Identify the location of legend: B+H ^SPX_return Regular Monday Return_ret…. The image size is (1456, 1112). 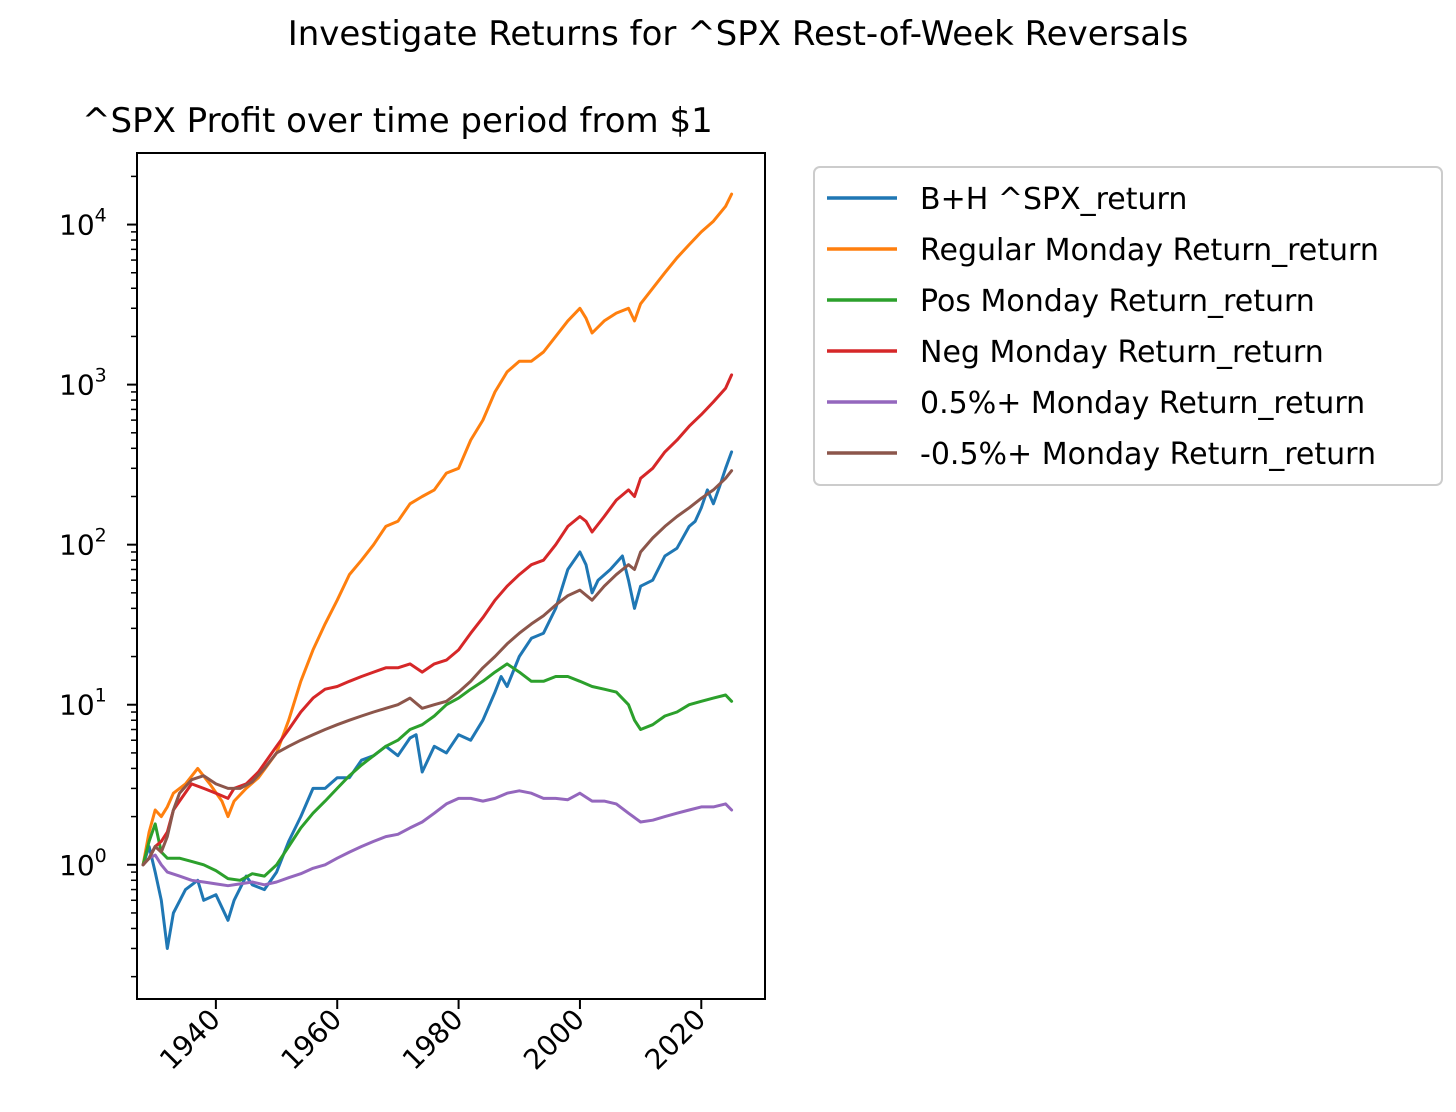
(1128, 326).